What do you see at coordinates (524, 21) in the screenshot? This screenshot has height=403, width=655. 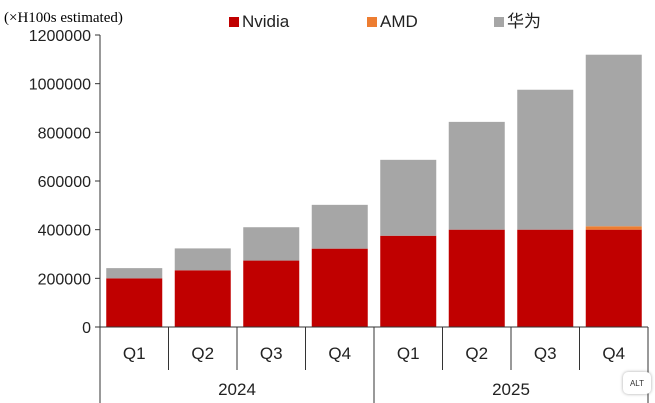 I see `legend-label-华为: 华为` at bounding box center [524, 21].